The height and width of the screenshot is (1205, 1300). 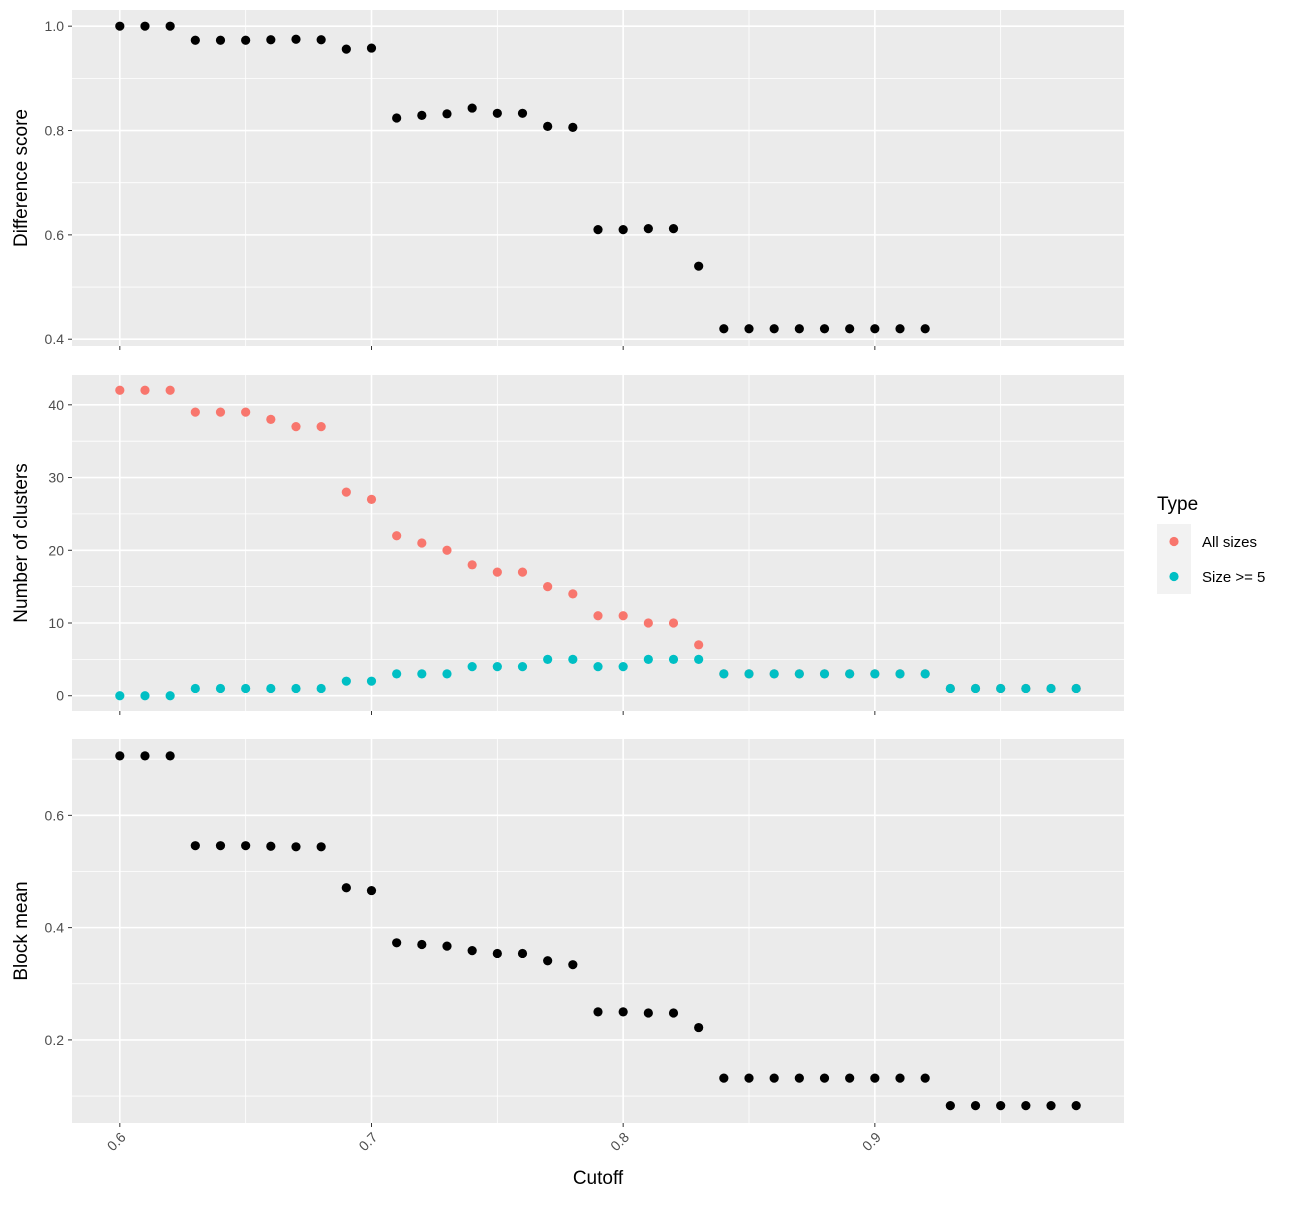 What do you see at coordinates (21, 178) in the screenshot?
I see `y-axis-title: Difference score` at bounding box center [21, 178].